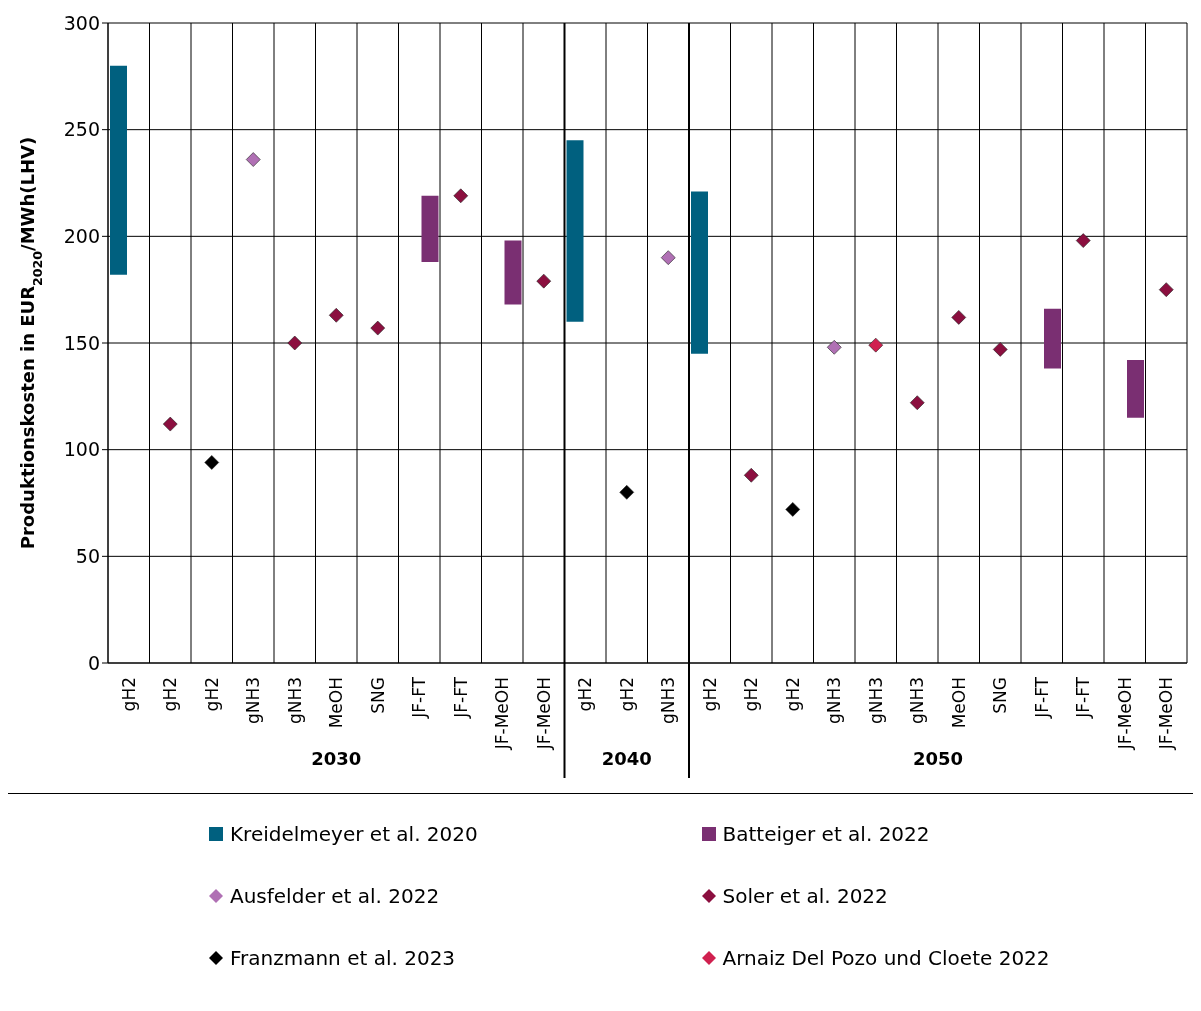  What do you see at coordinates (81, 236) in the screenshot?
I see `y-tick-label: 200` at bounding box center [81, 236].